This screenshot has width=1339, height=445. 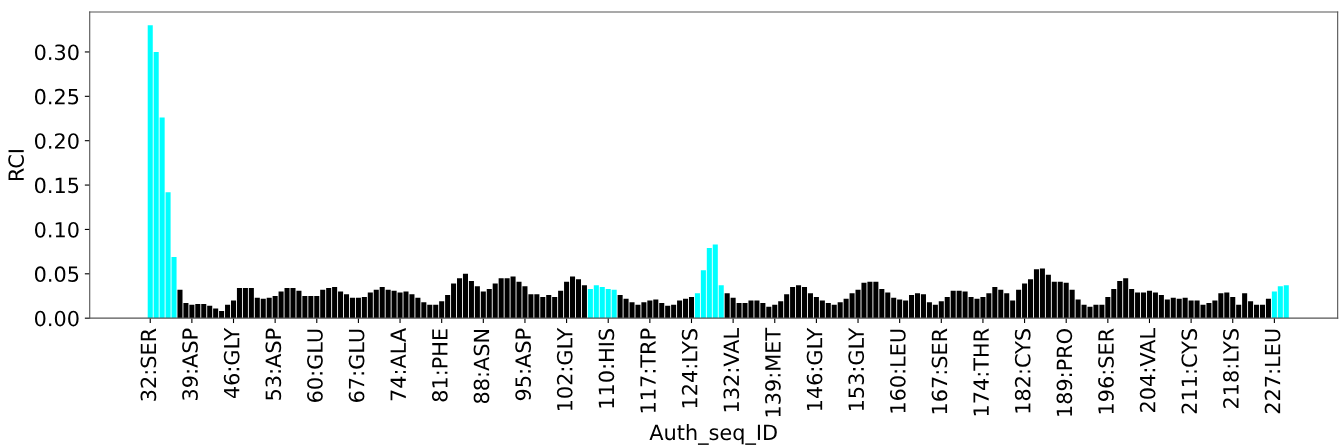 What do you see at coordinates (814, 369) in the screenshot?
I see `x-tick-label: 146:GLY` at bounding box center [814, 369].